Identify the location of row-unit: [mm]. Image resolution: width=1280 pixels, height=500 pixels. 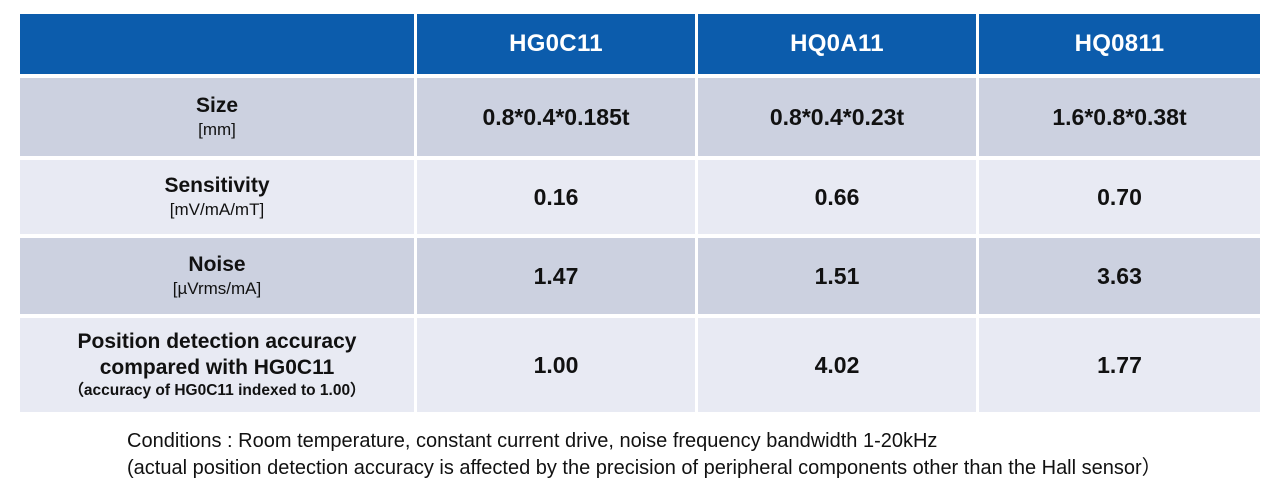
(217, 129).